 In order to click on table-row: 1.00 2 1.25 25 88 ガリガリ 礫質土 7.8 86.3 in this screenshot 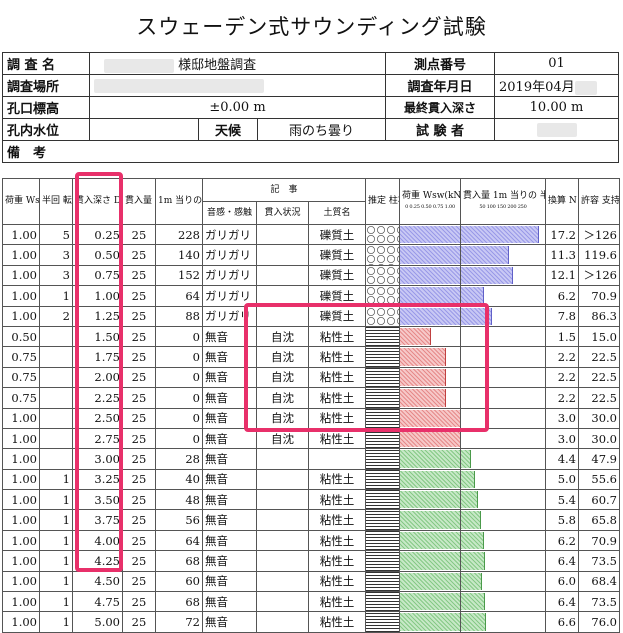, I will do `click(311, 316)`.